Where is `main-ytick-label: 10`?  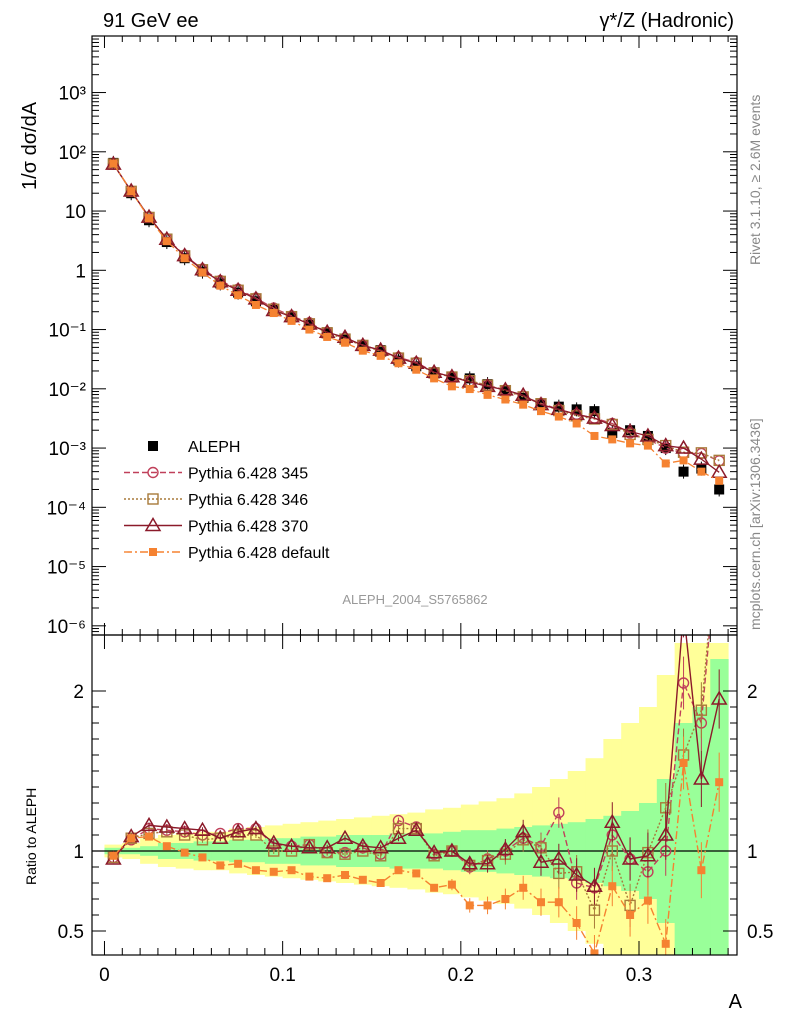
main-ytick-label: 10 is located at coordinates (75, 212).